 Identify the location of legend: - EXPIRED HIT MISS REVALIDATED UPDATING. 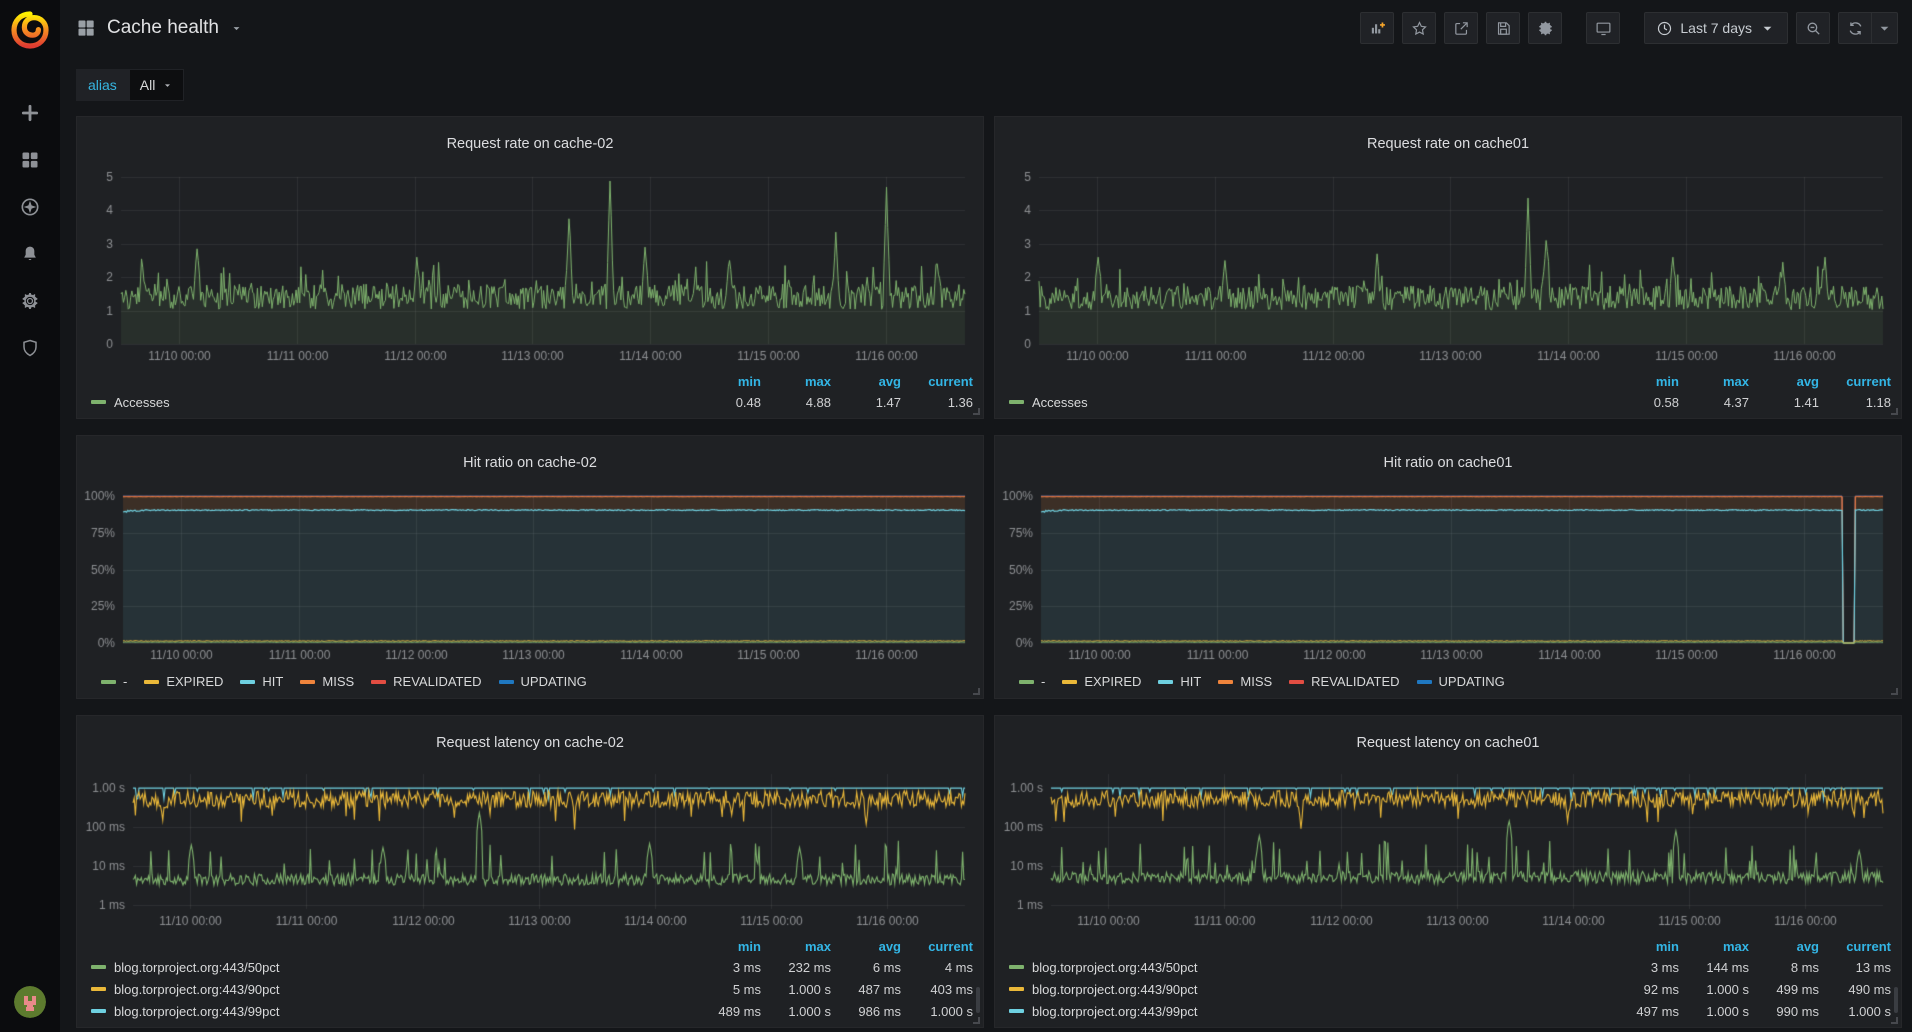
(530, 683).